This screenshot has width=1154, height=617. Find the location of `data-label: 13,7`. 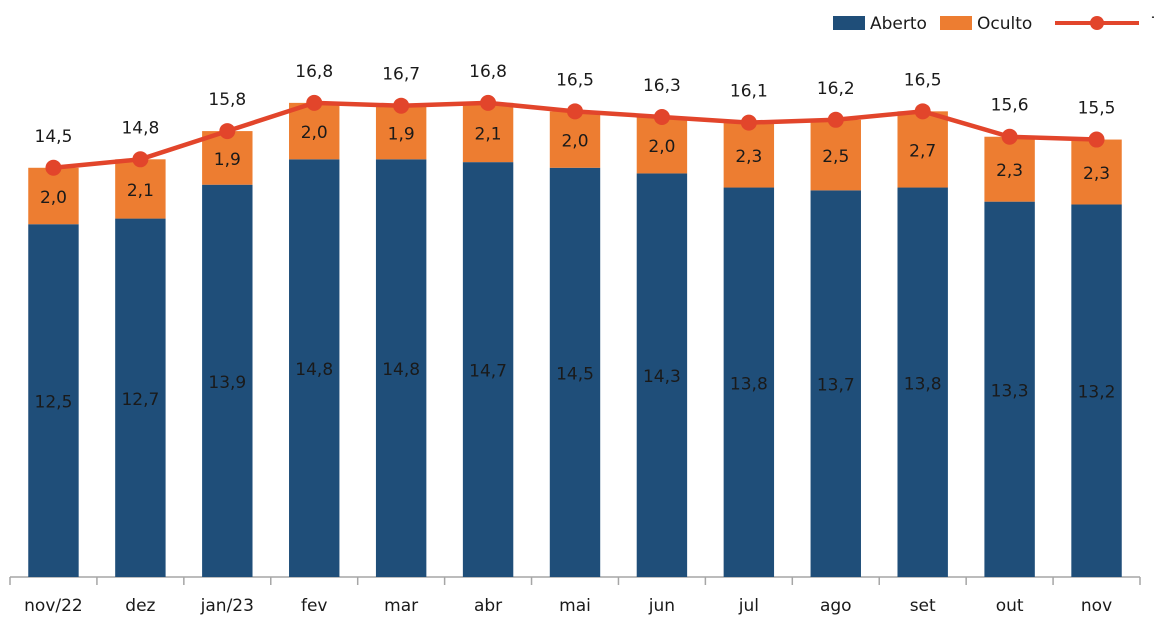

data-label: 13,7 is located at coordinates (836, 386).